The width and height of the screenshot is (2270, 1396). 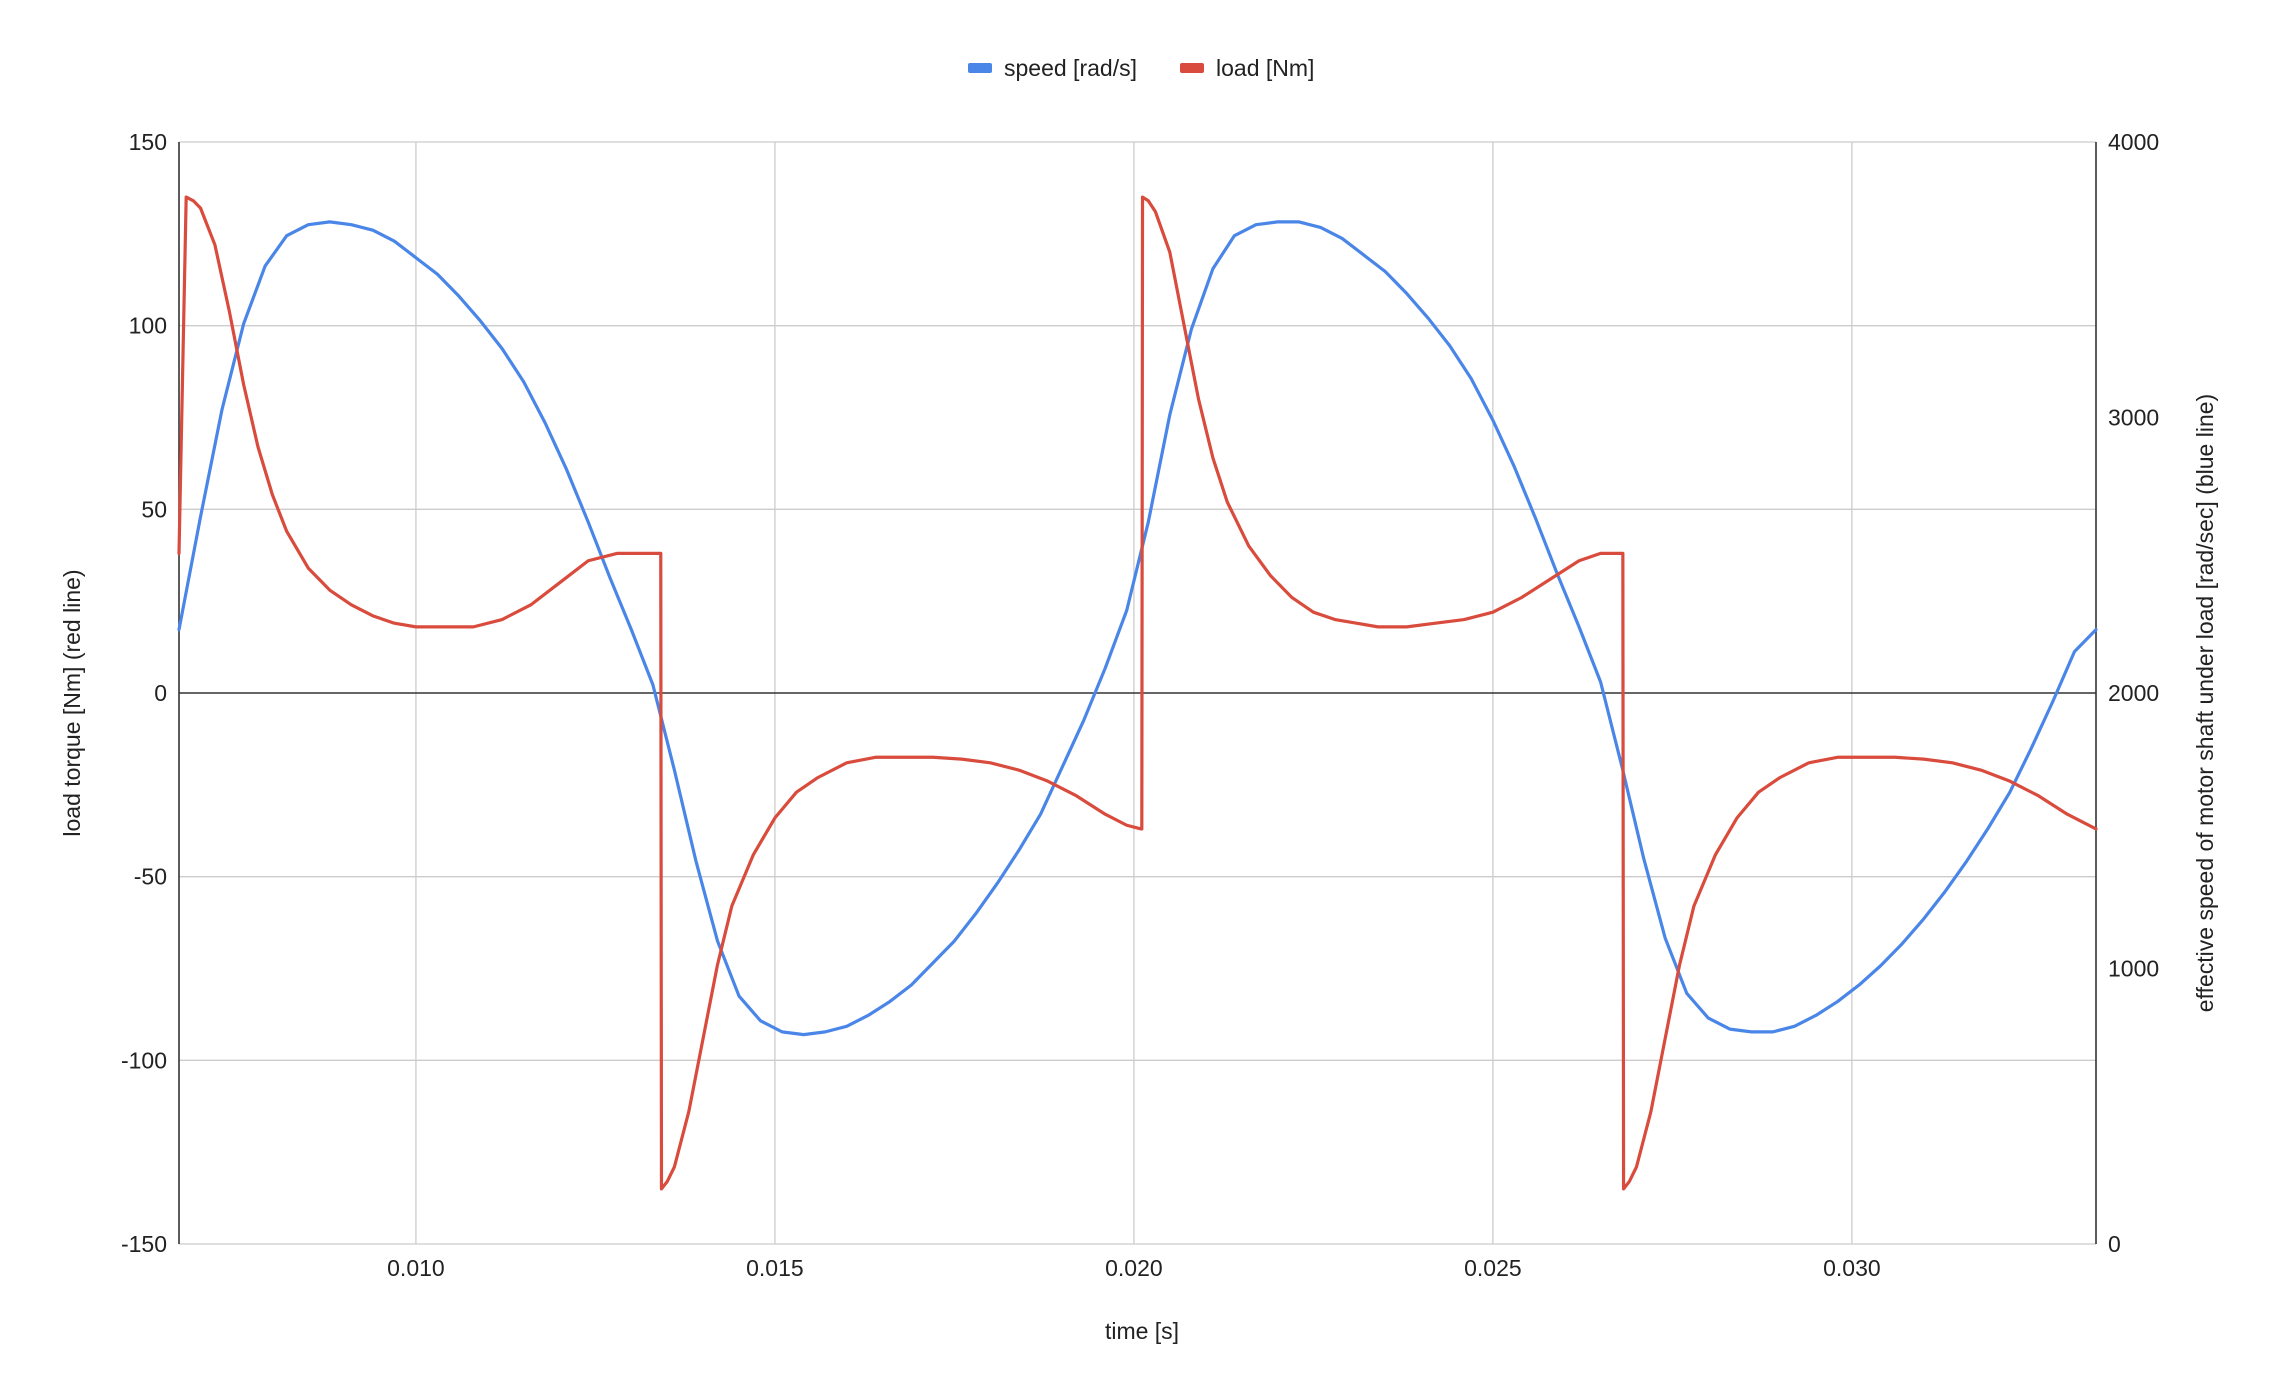 What do you see at coordinates (2133, 969) in the screenshot?
I see `y-right-tick-label: 1000` at bounding box center [2133, 969].